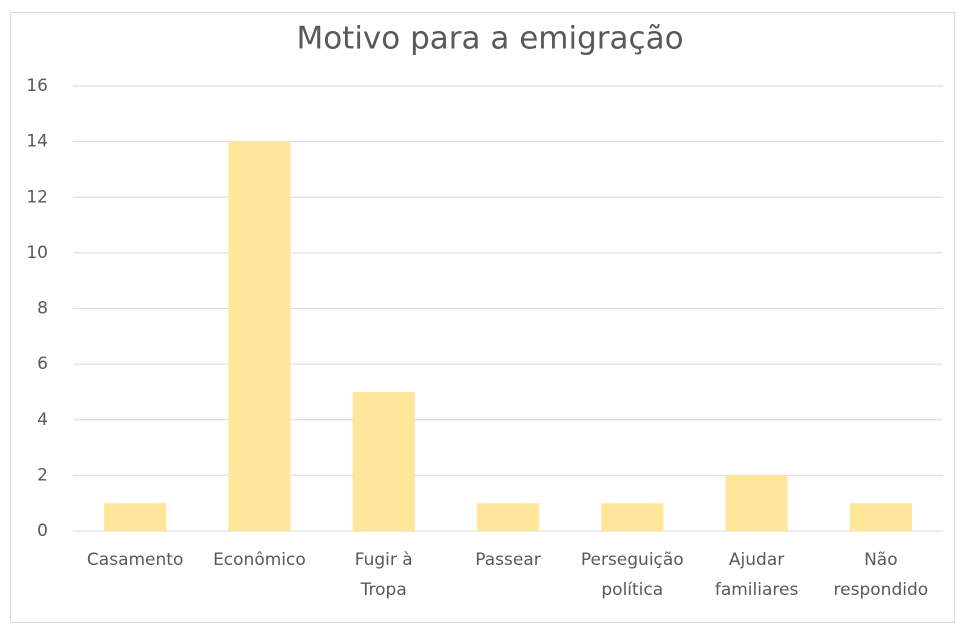  I want to click on x-tick-label: Econômico, so click(259, 560).